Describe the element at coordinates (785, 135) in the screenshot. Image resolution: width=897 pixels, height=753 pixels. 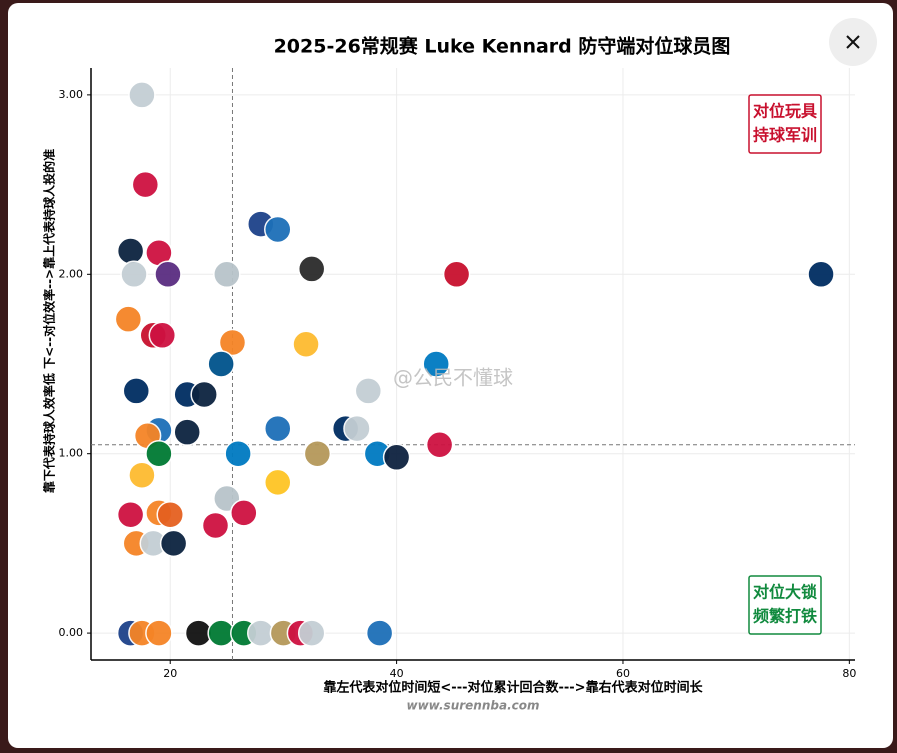
I see `annotation-text: 持球军训` at that location.